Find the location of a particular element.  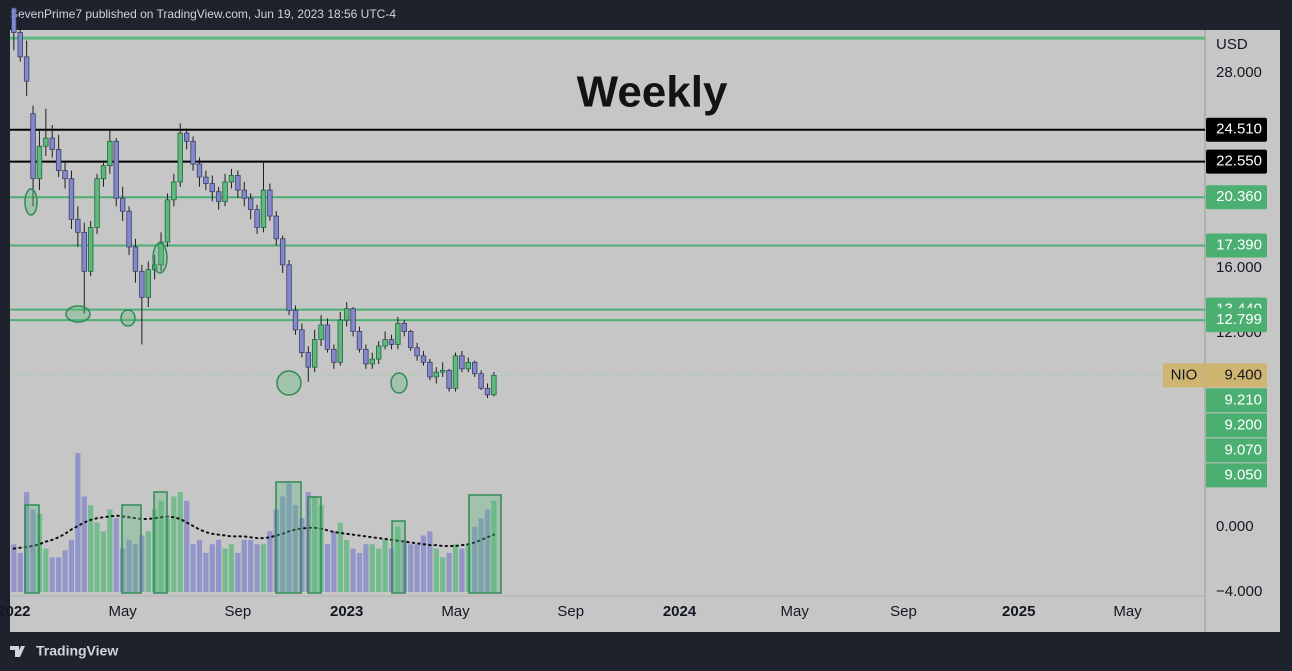

price-tag-label: 9.210 is located at coordinates (1243, 399).